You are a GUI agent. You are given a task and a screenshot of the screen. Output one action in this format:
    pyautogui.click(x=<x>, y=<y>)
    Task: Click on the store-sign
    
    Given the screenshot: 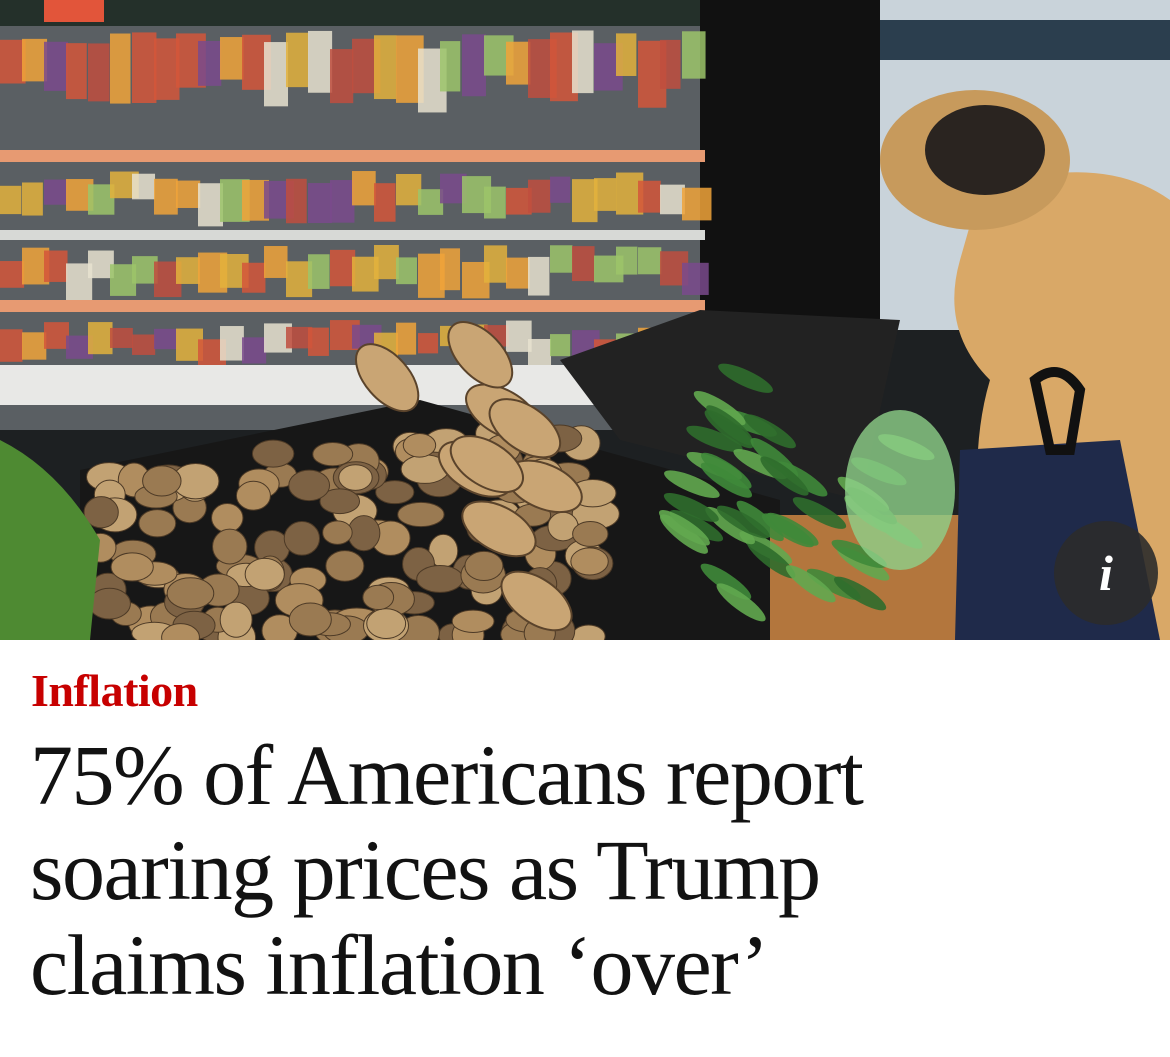 What is the action you would take?
    pyautogui.click(x=1020, y=40)
    